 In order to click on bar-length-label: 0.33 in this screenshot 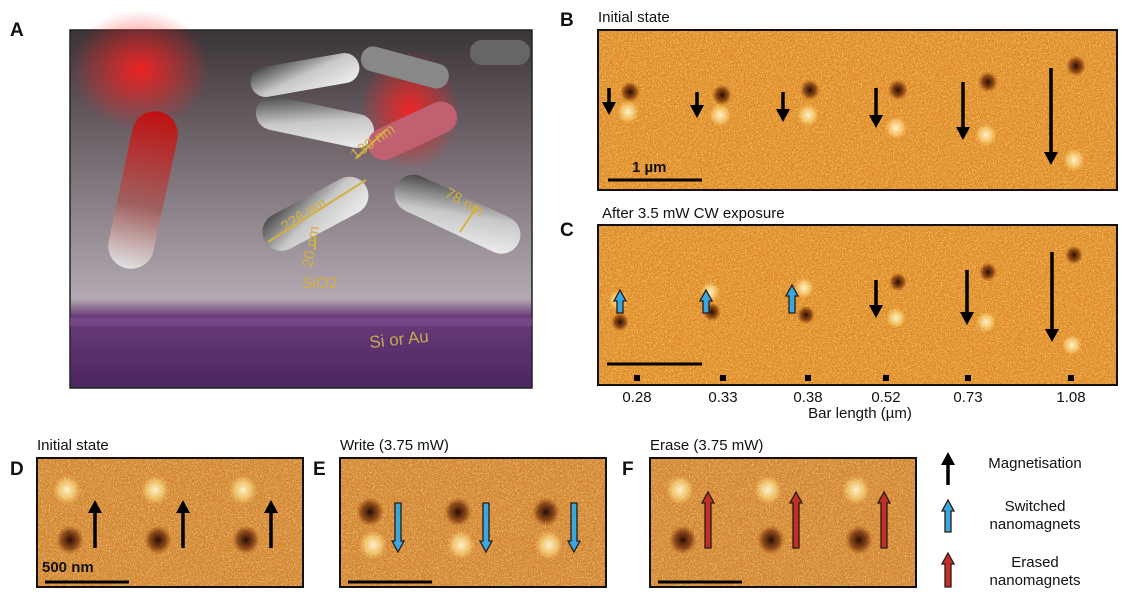, I will do `click(722, 397)`.